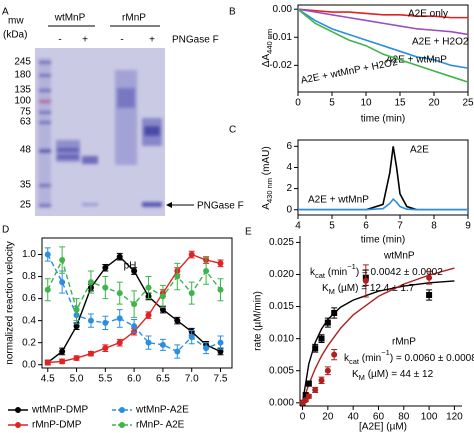 The width and height of the screenshot is (474, 433). Describe the element at coordinates (354, 417) in the screenshot. I see `x-tick-label: 40` at that location.